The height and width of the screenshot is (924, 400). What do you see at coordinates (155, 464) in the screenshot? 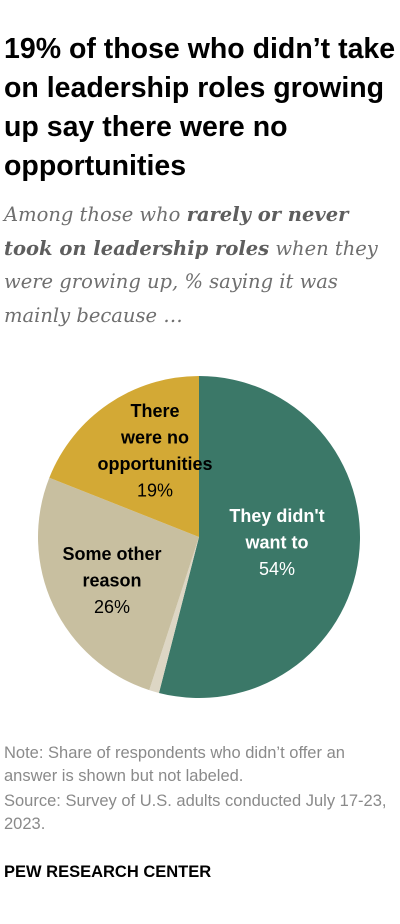
I see `slice-category-label-3: opportunities` at bounding box center [155, 464].